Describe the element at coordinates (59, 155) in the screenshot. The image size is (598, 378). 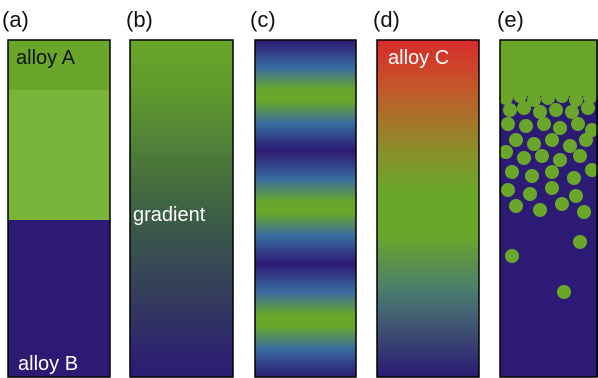
I see `panel-a-light-band` at that location.